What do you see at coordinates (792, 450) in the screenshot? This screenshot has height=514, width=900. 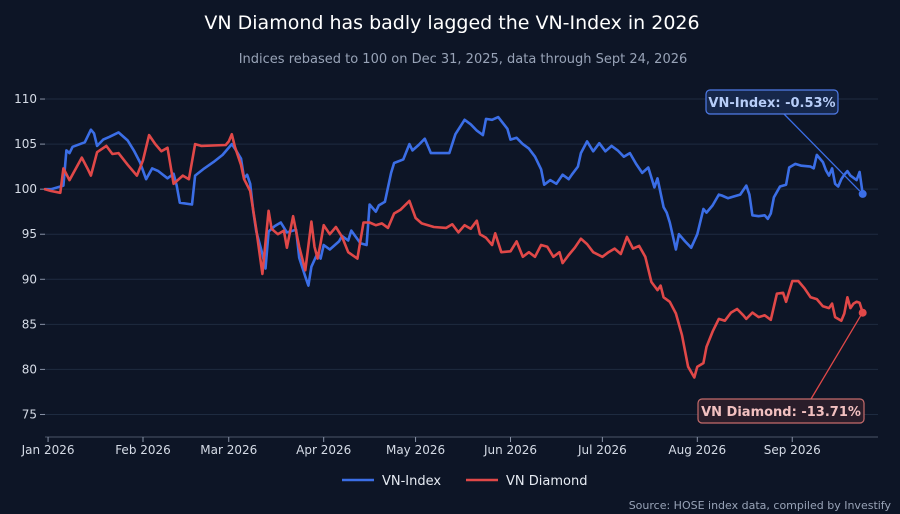 I see `x-tick-label-8: Sep 2026` at bounding box center [792, 450].